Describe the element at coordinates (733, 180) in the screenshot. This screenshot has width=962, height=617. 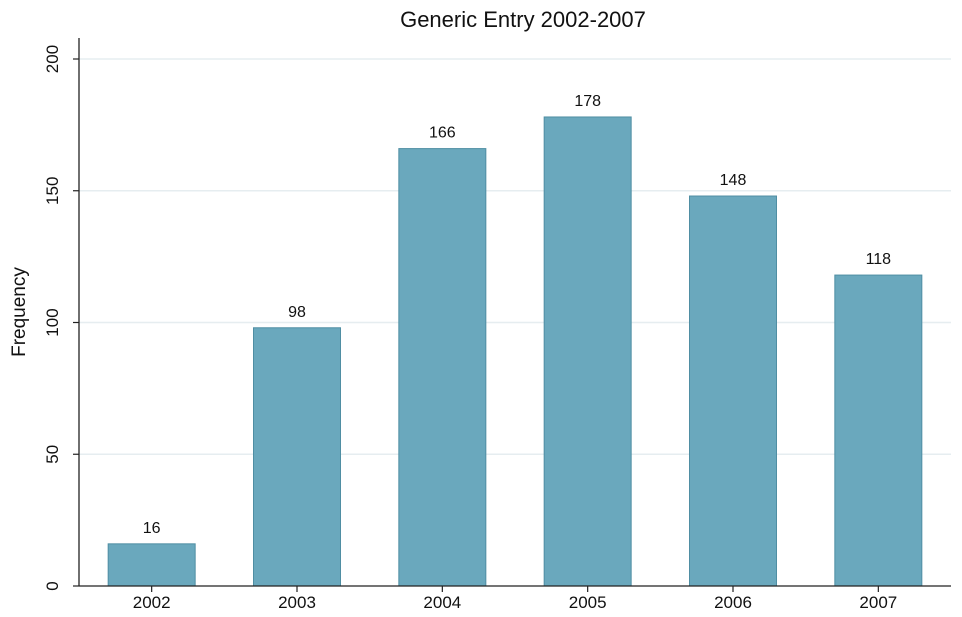
I see `data-label-2006: 148` at that location.